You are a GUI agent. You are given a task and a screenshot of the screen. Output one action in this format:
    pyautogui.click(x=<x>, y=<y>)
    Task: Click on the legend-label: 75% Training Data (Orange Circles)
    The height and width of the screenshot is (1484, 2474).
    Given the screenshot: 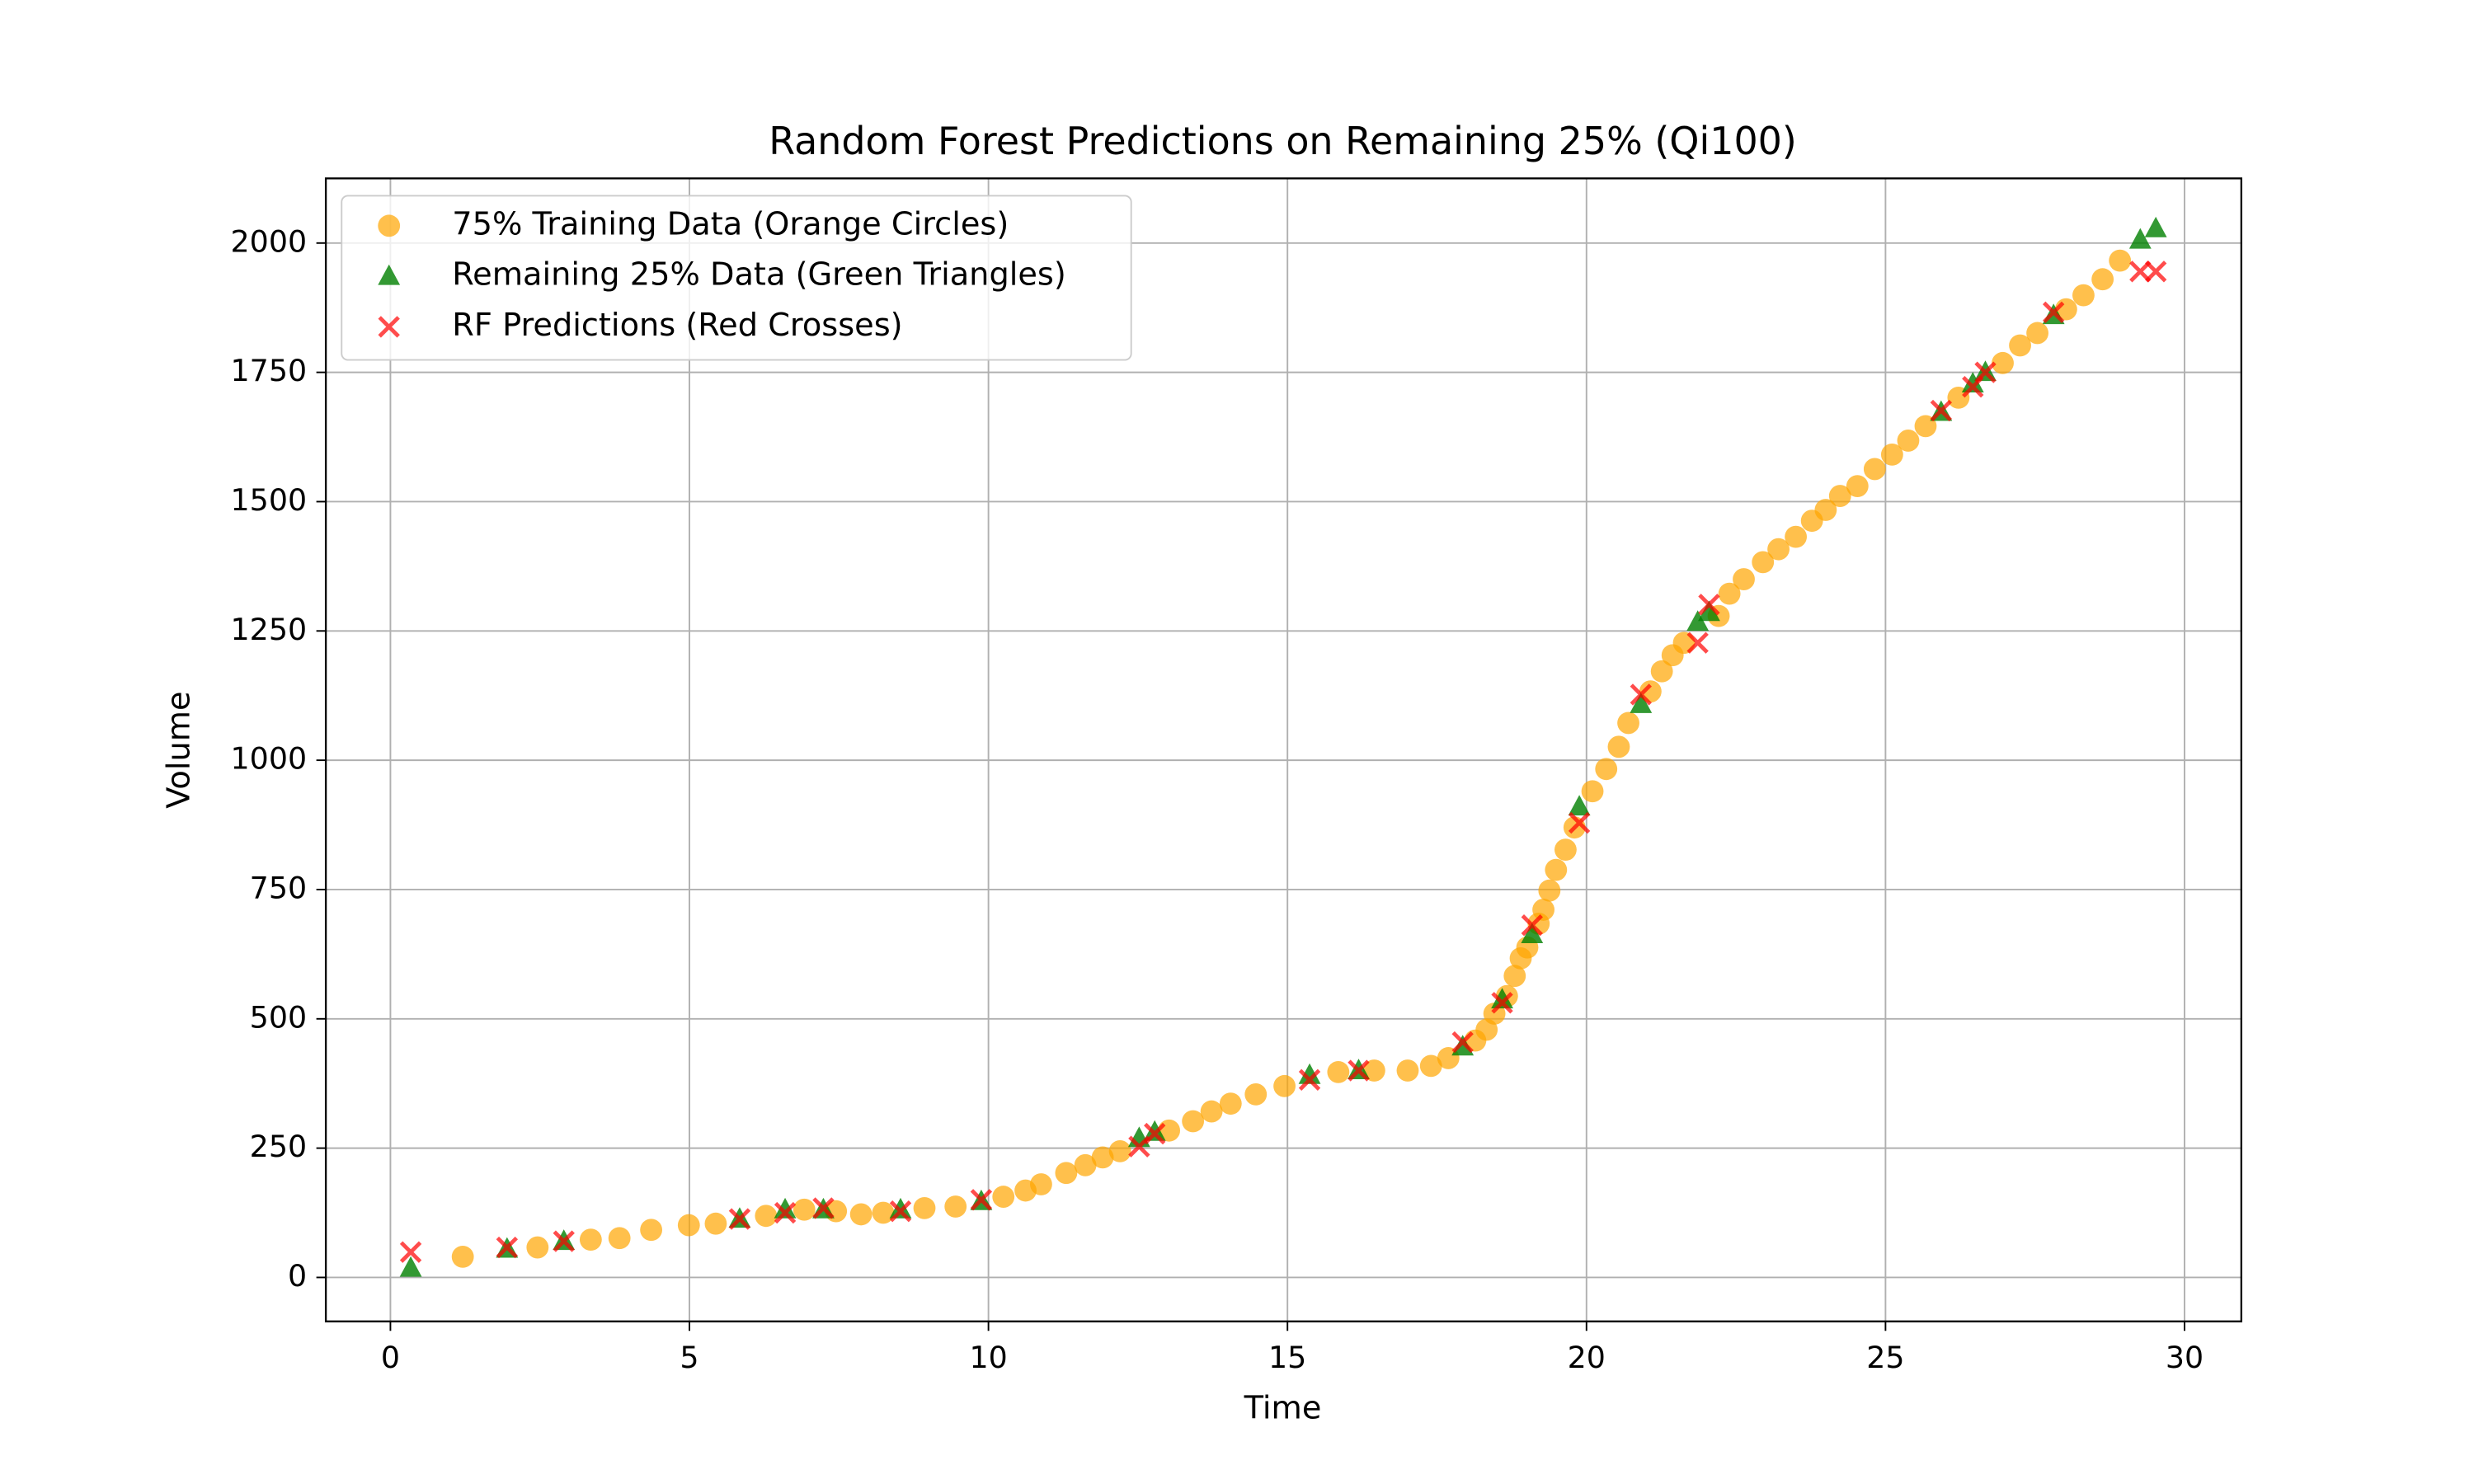 What is the action you would take?
    pyautogui.click(x=730, y=223)
    